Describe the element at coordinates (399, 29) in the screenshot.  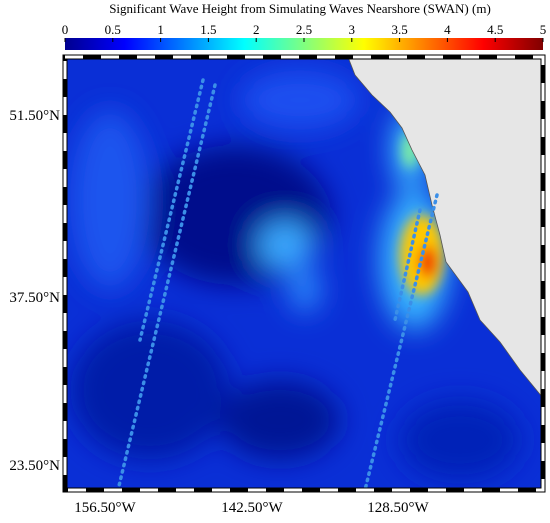
I see `colorbar-tick-label: 3.5` at that location.